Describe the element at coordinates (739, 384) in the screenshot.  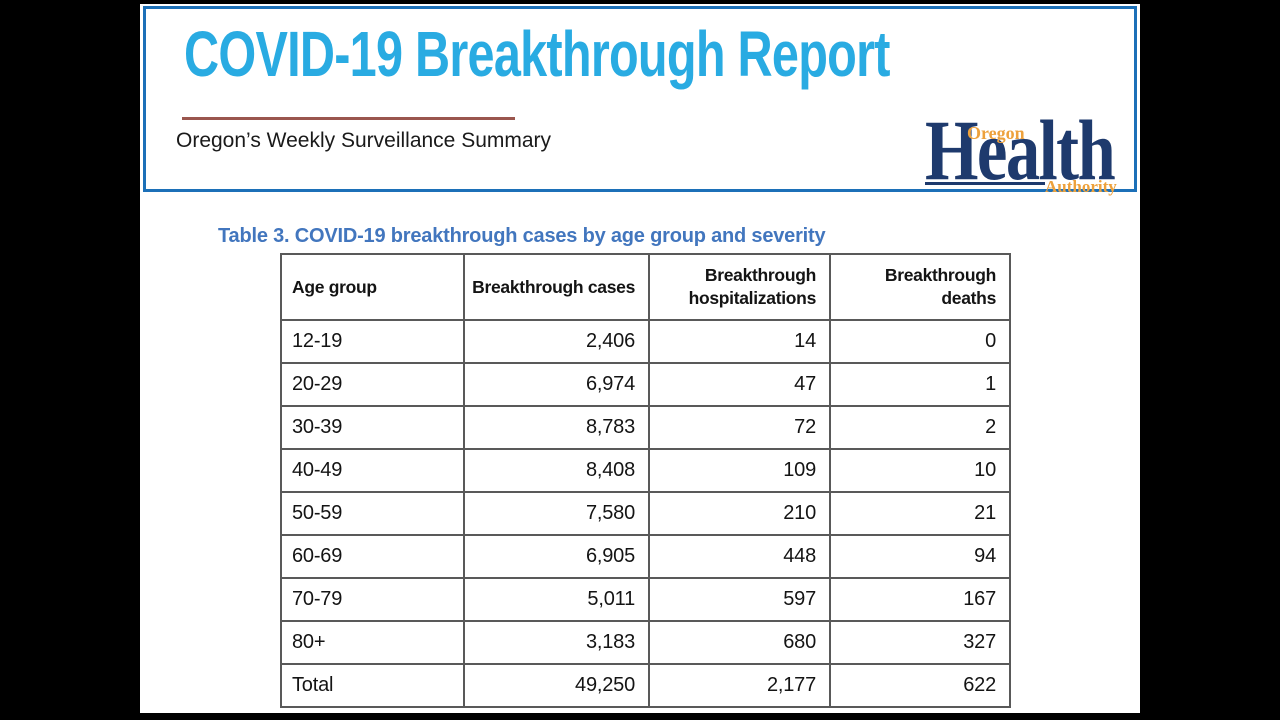
I see `hospitalizations-cell: 47` at that location.